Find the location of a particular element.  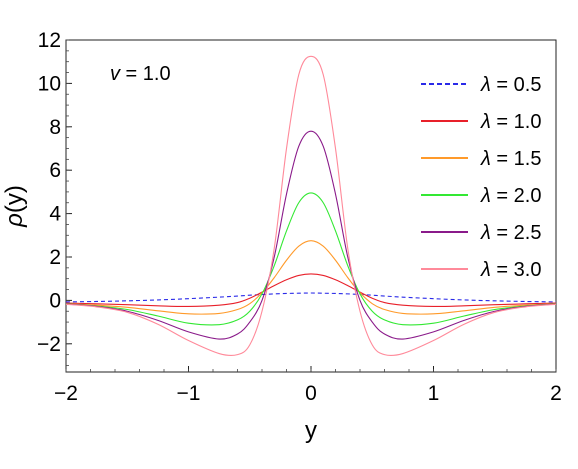

parameter-annotation: v = 1.0 is located at coordinates (140, 74).